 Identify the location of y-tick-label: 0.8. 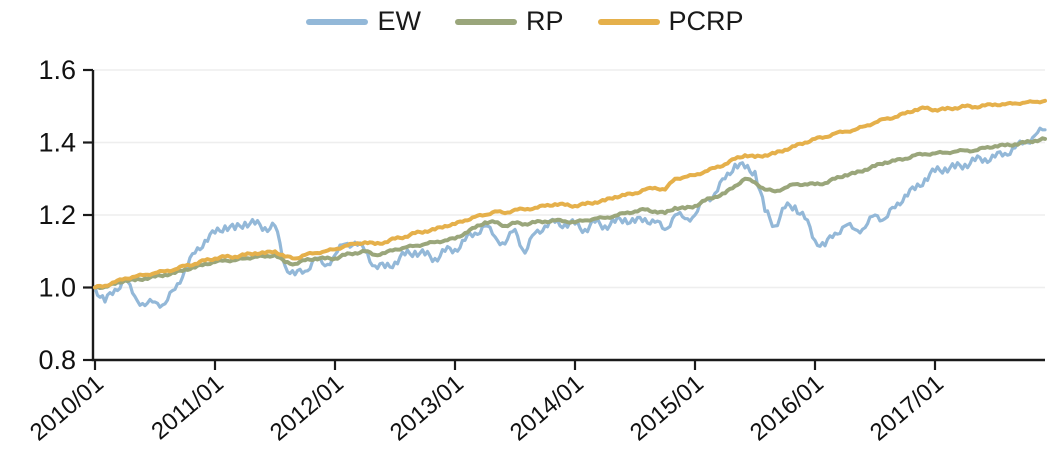
(57, 360).